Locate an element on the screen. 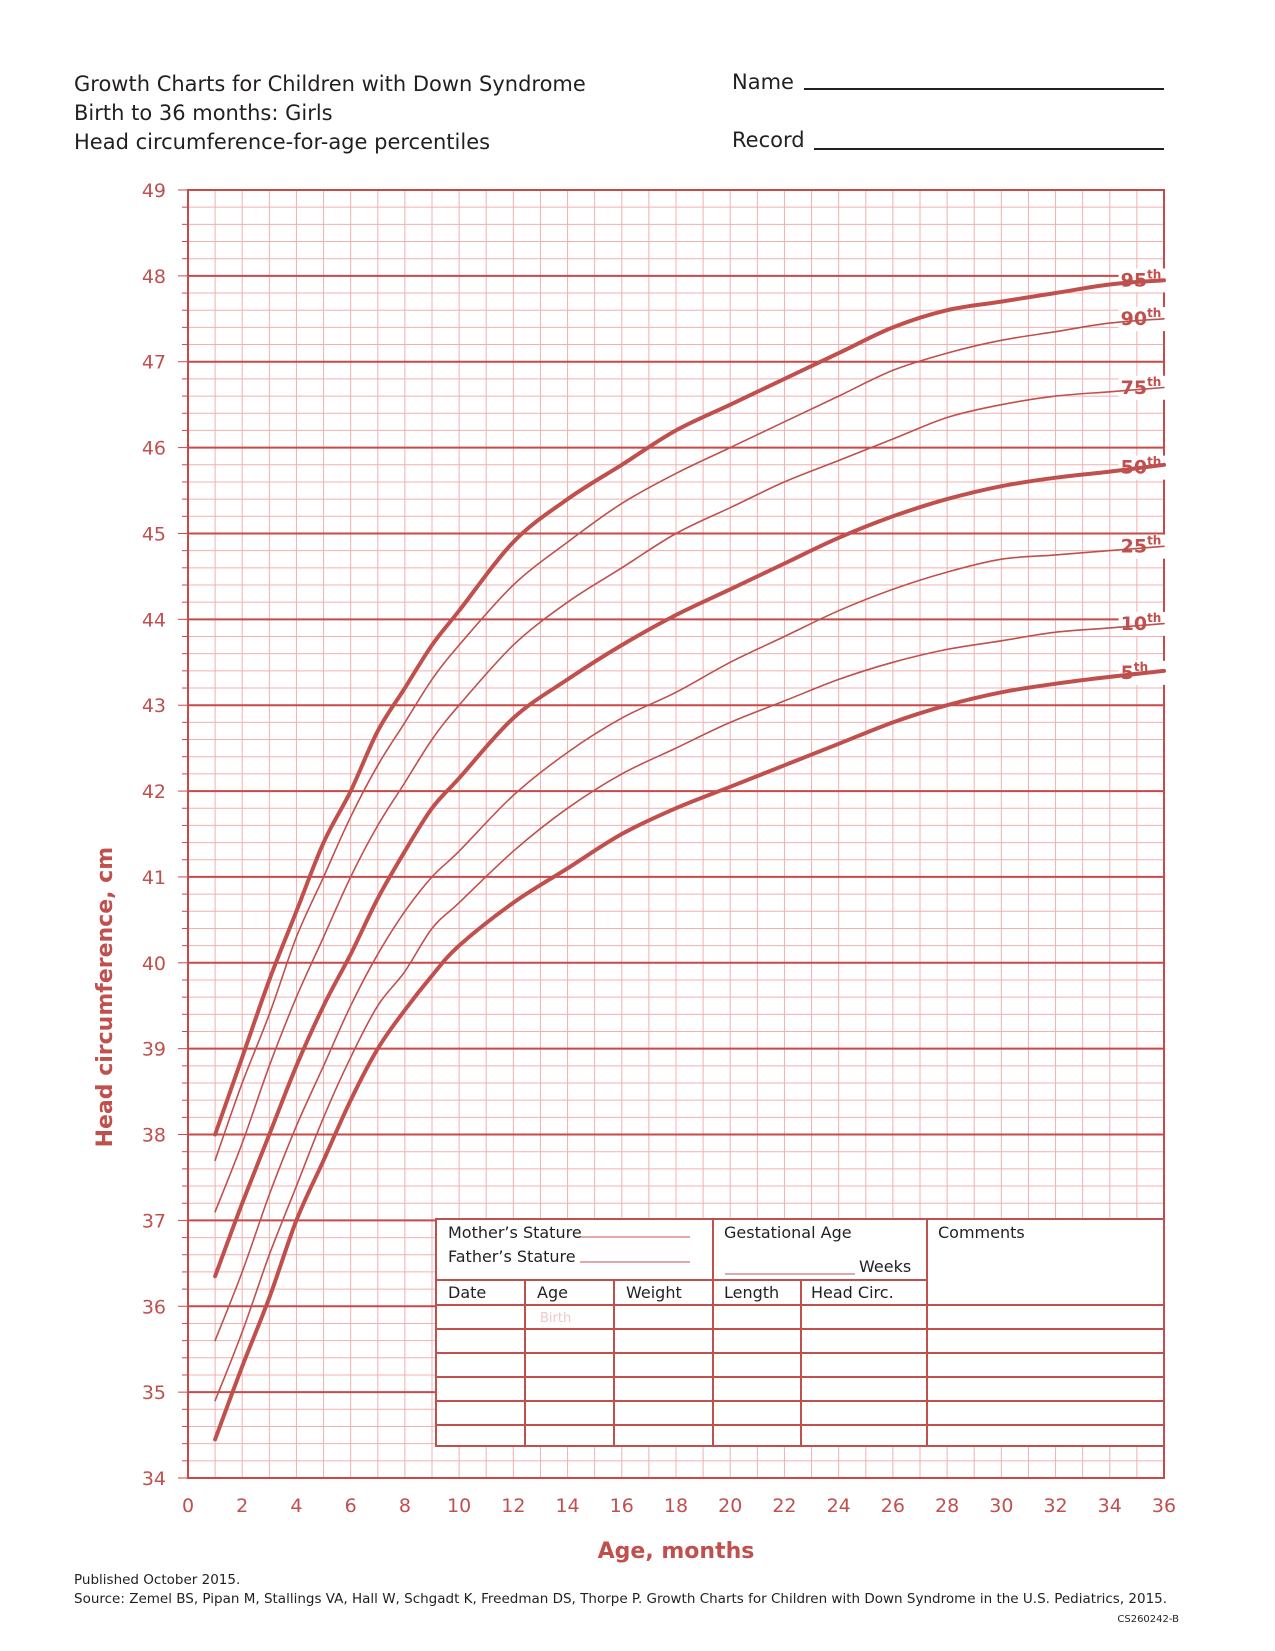  y-tick-label: 35 is located at coordinates (154, 1393).